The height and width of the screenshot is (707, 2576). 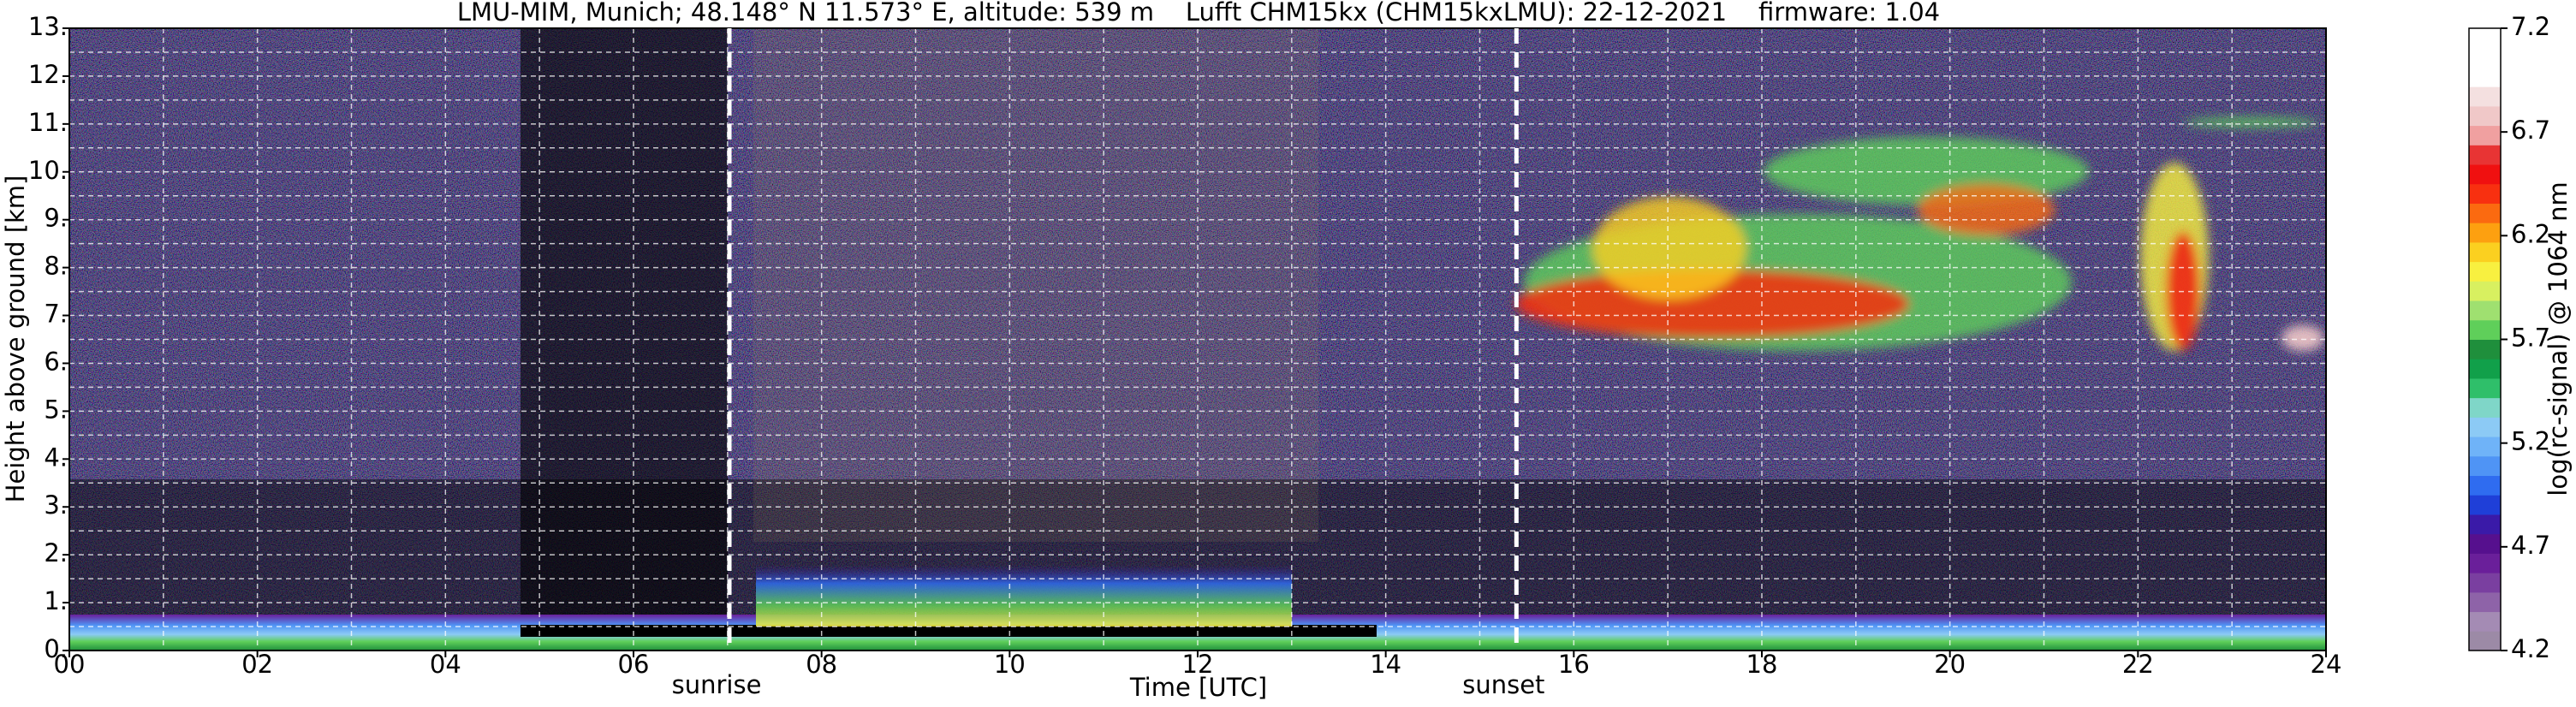 What do you see at coordinates (56, 409) in the screenshot?
I see `y-tick-label: 5.` at bounding box center [56, 409].